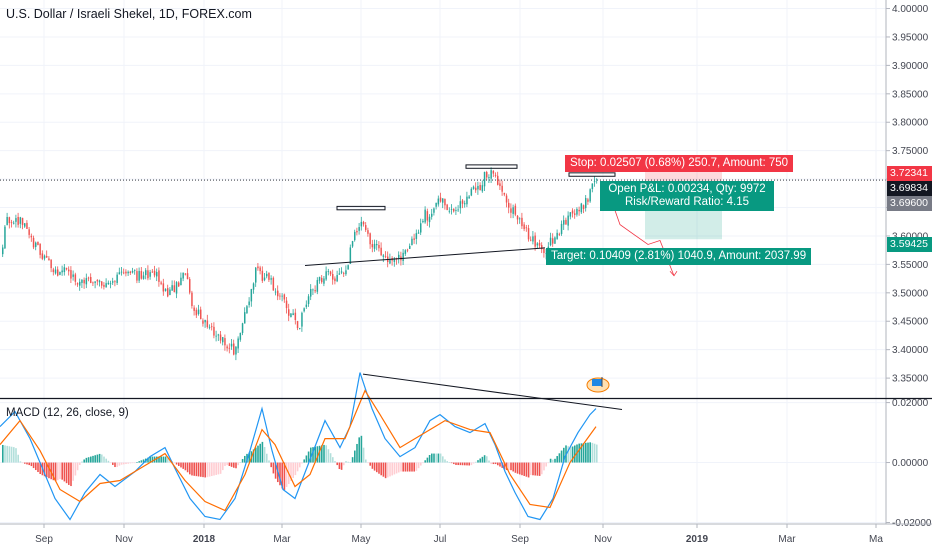 The height and width of the screenshot is (550, 932). Describe the element at coordinates (598, 383) in the screenshot. I see `boost-flag-icon` at that location.